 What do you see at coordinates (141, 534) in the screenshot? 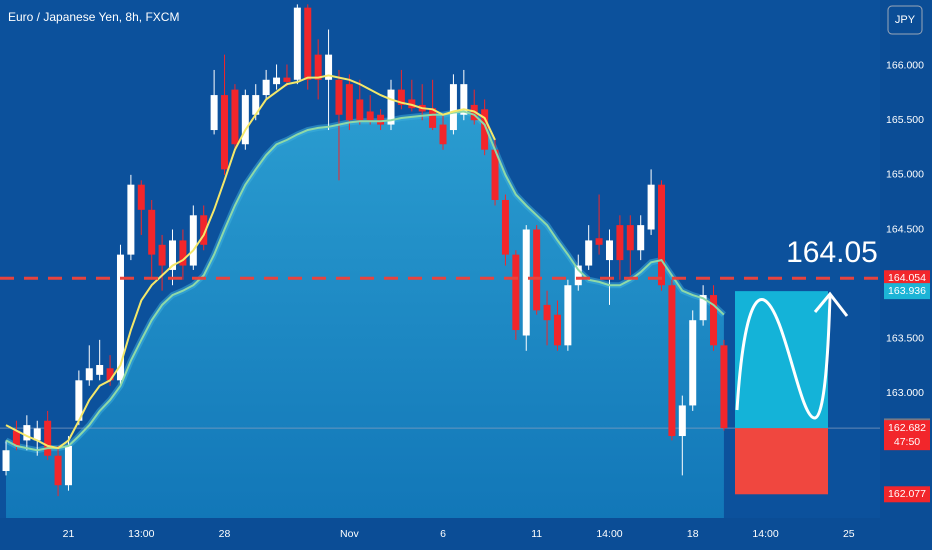
I see `x-tick-label: 13:00` at bounding box center [141, 534].